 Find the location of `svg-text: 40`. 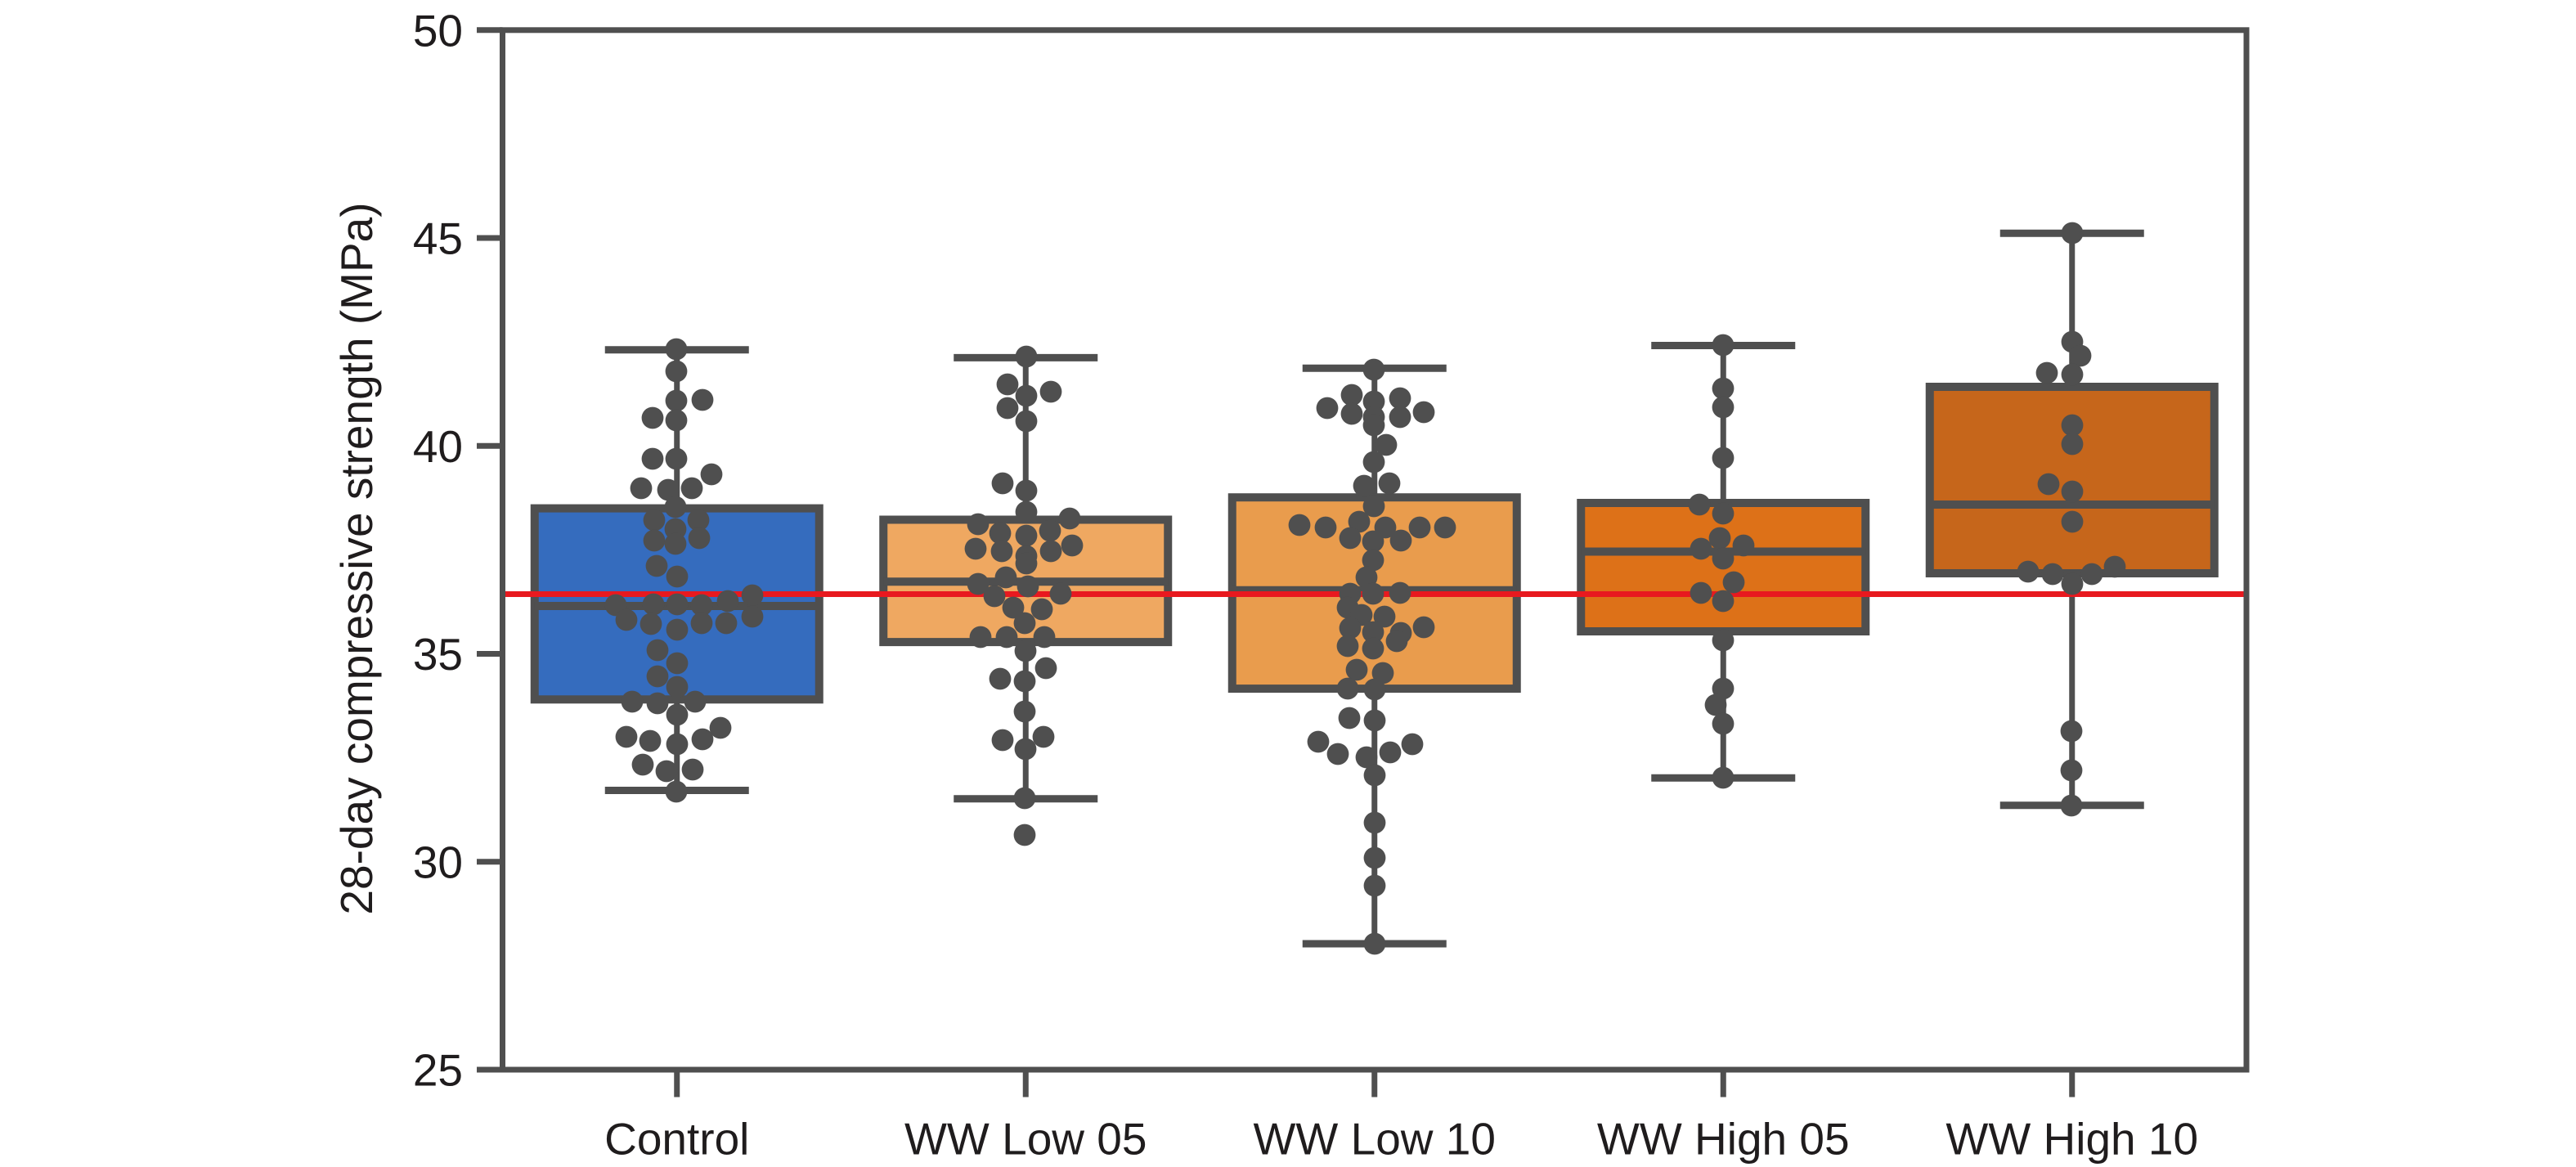

svg-text: 40 is located at coordinates (438, 447).